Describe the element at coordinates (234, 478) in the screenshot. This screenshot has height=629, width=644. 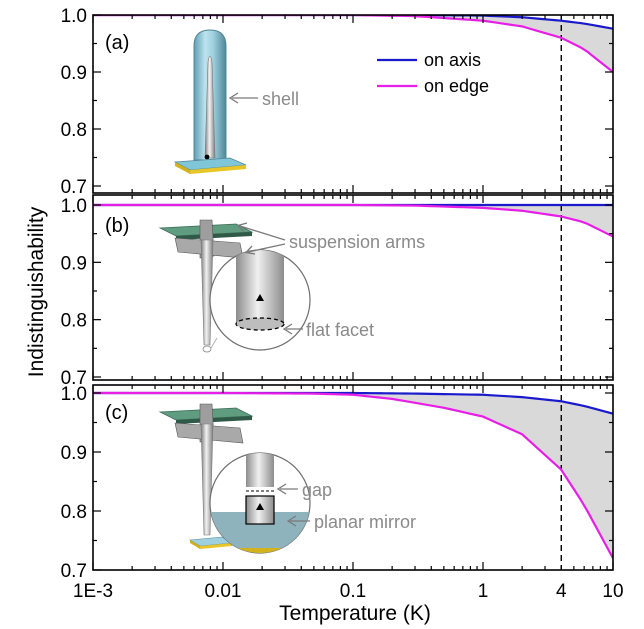
I see `illustration-nanowire-mirror` at that location.